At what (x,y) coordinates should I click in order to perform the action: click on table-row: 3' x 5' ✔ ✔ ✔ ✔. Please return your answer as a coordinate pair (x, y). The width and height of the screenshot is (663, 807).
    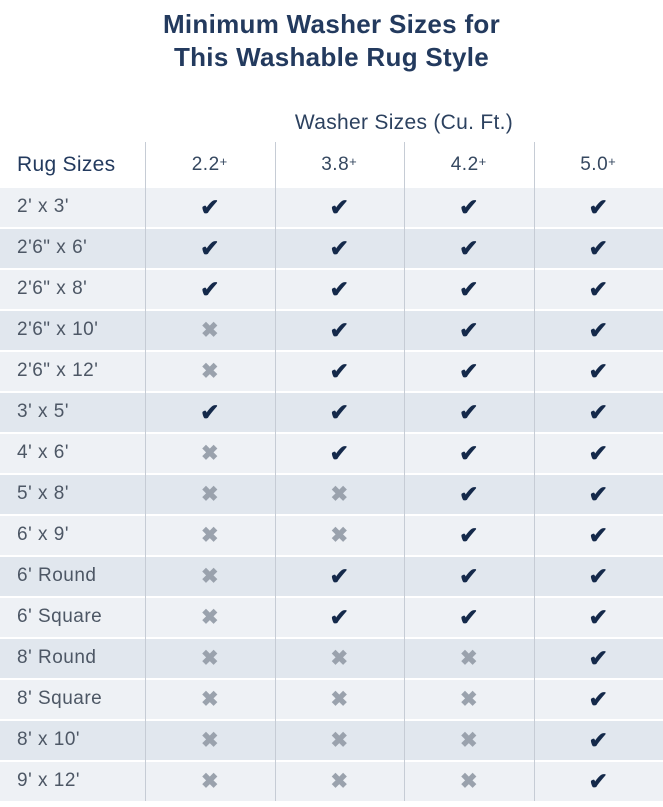
    Looking at the image, I should click on (331, 412).